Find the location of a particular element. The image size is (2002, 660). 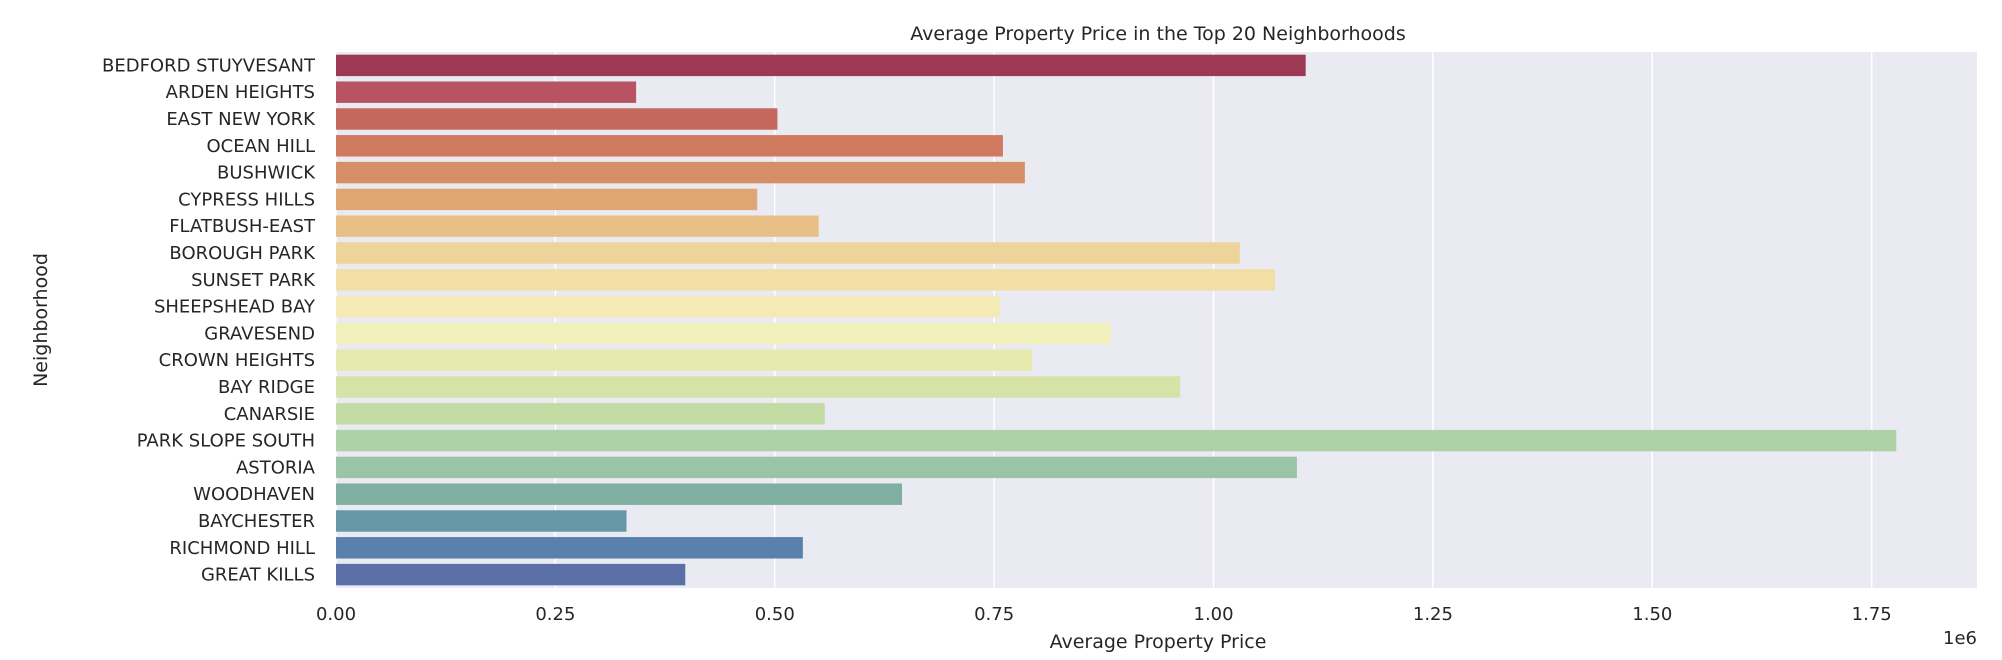

y-tick-label: OCEAN HILL is located at coordinates (260, 146).